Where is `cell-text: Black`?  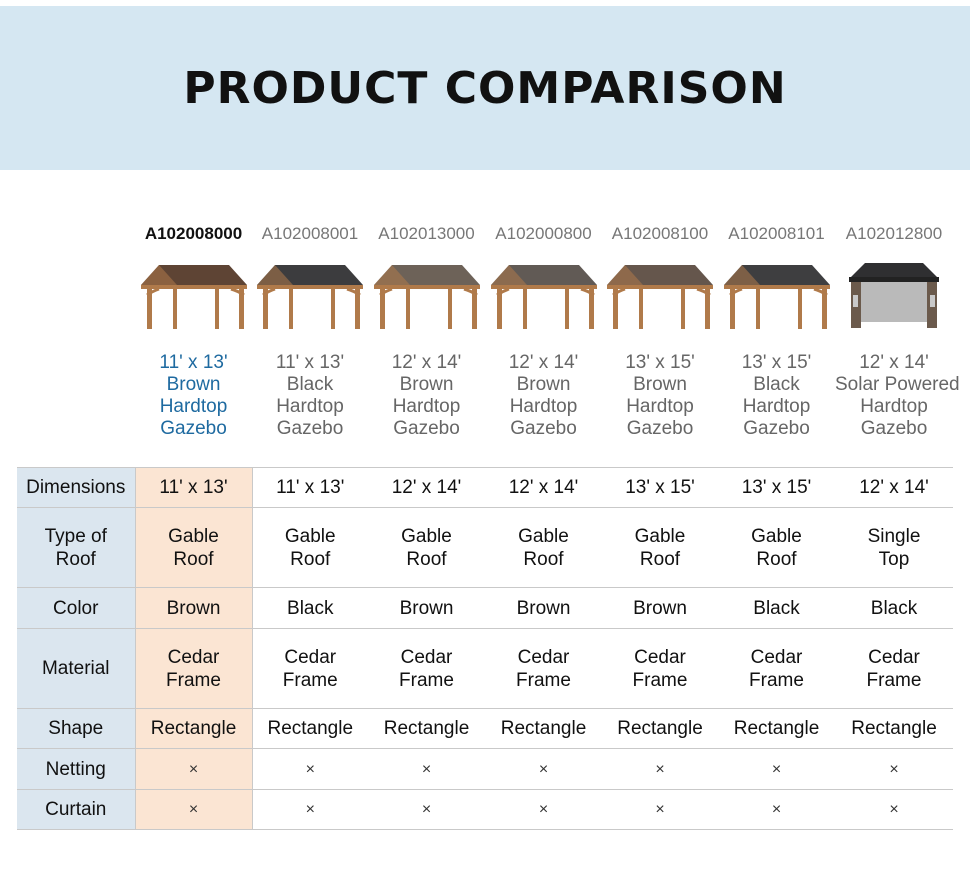 cell-text: Black is located at coordinates (310, 608).